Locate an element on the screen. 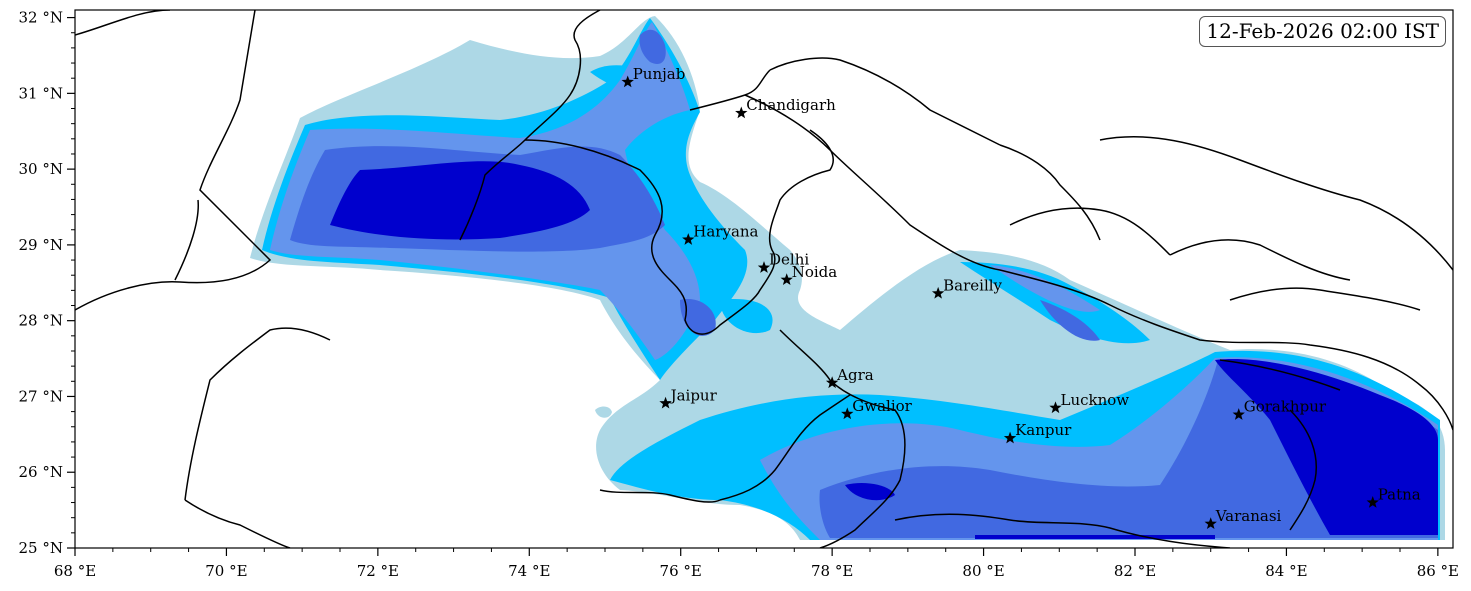 This screenshot has width=1471, height=591. y-tick-label: 30 °N is located at coordinates (41, 169).